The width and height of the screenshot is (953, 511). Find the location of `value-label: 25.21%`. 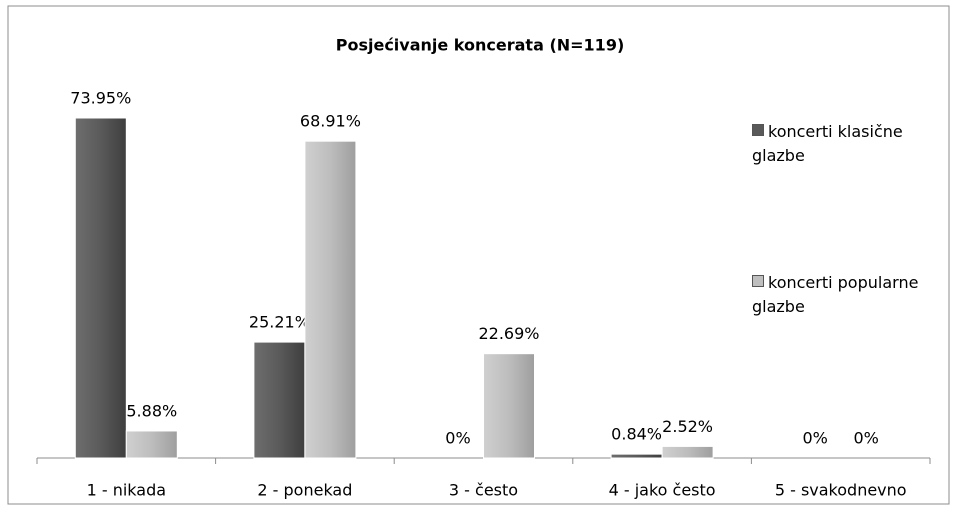

value-label: 25.21% is located at coordinates (279, 322).